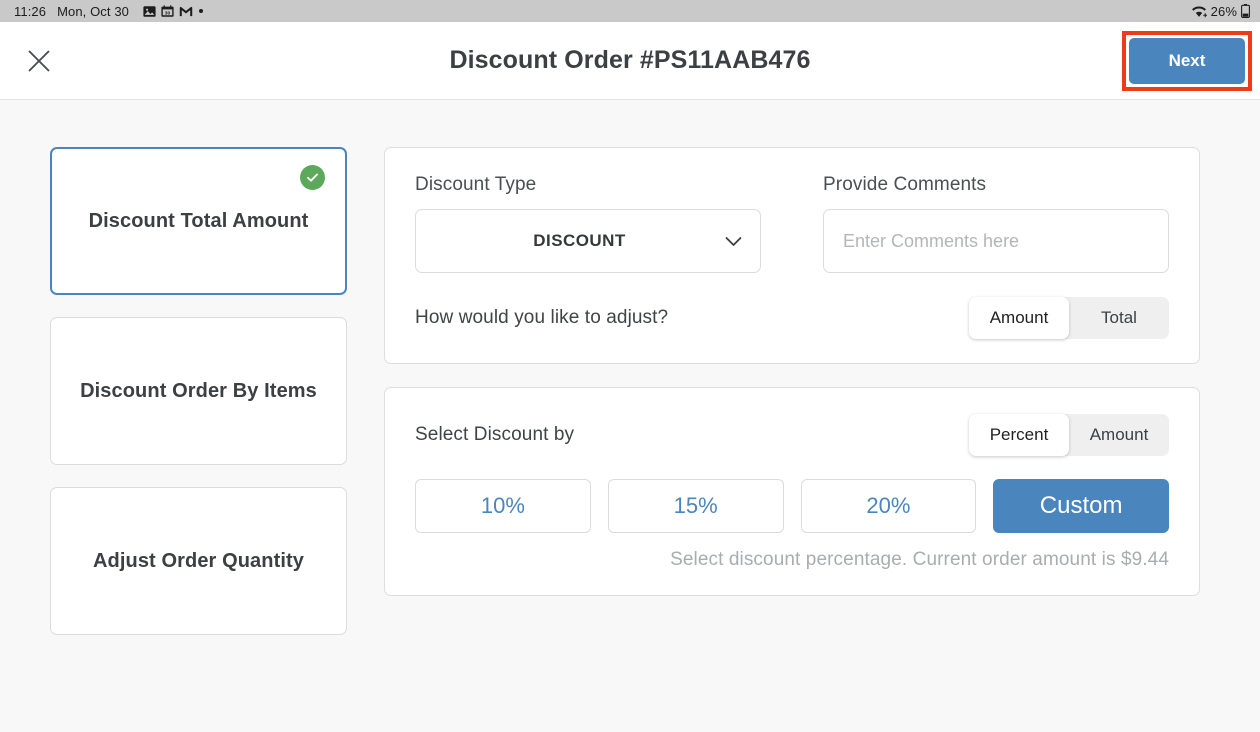  I want to click on svg-text: 30, so click(168, 13).